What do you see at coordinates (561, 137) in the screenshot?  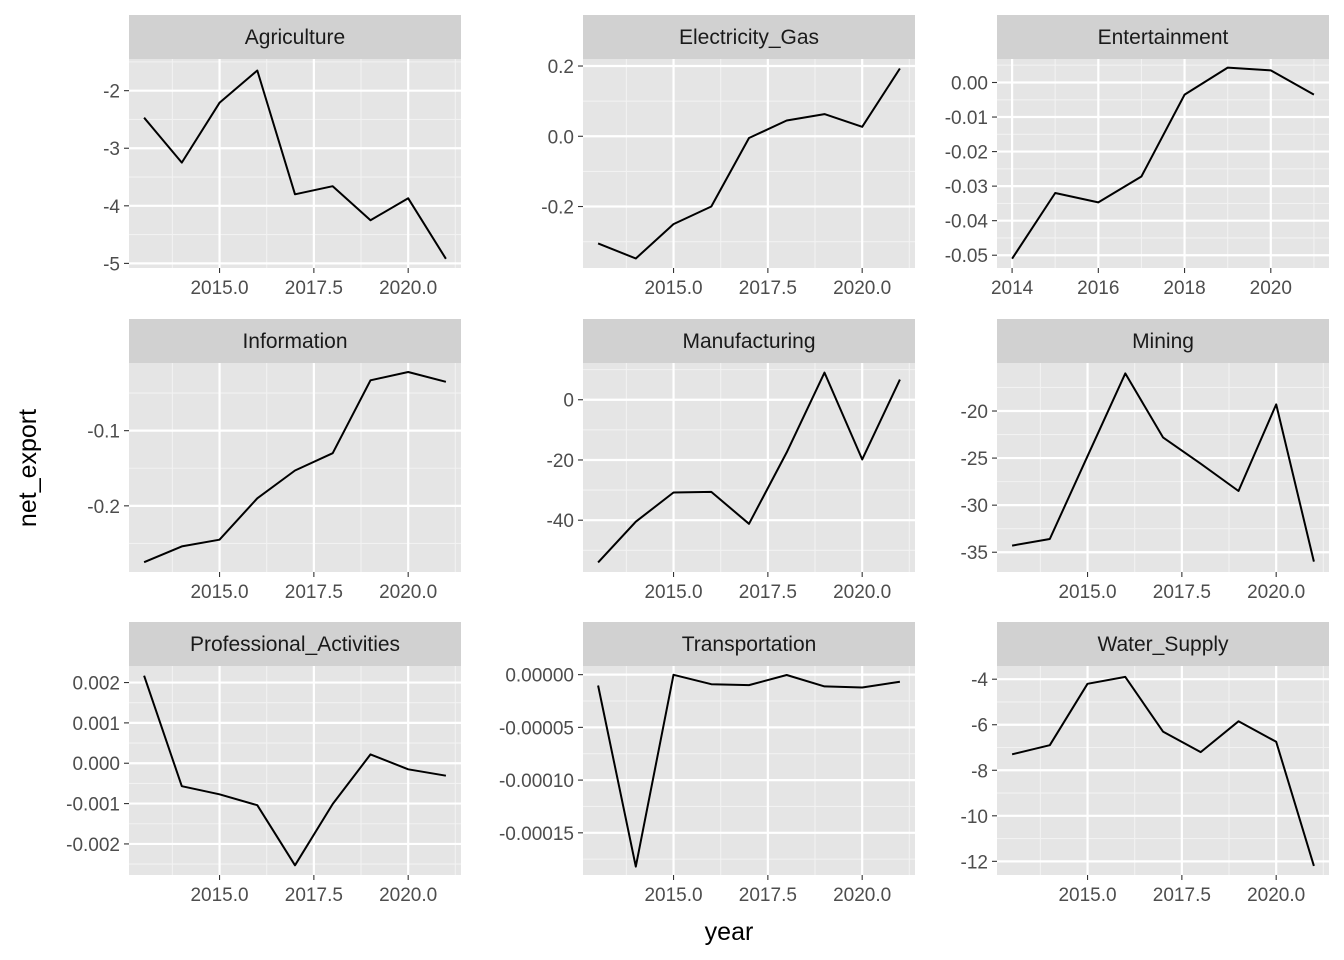 I see `y-tick-label: 0.0` at bounding box center [561, 137].